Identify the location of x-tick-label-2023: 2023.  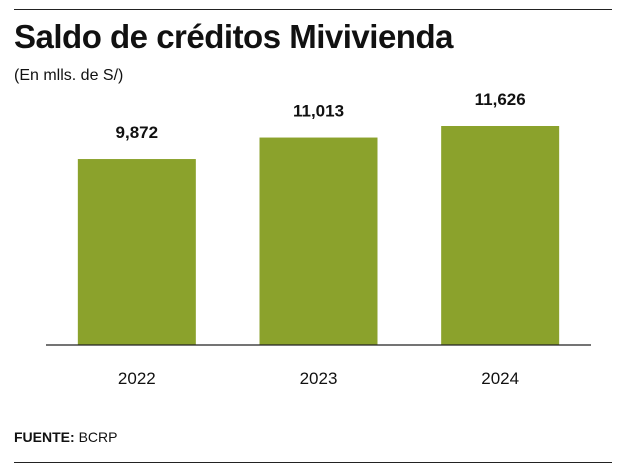
(319, 378).